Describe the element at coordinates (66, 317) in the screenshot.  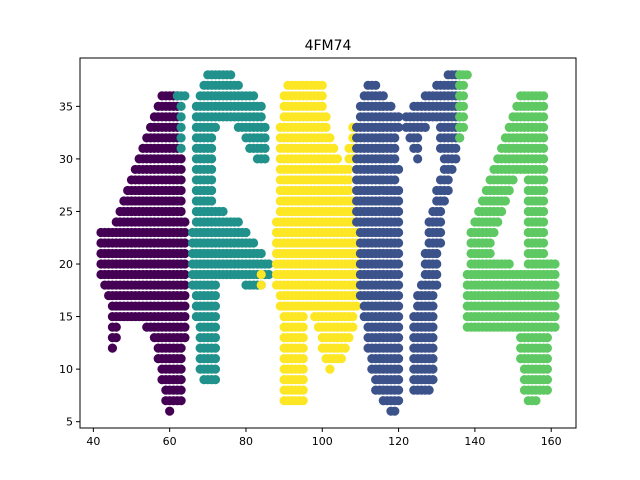
I see `y-tick-label: 15` at that location.